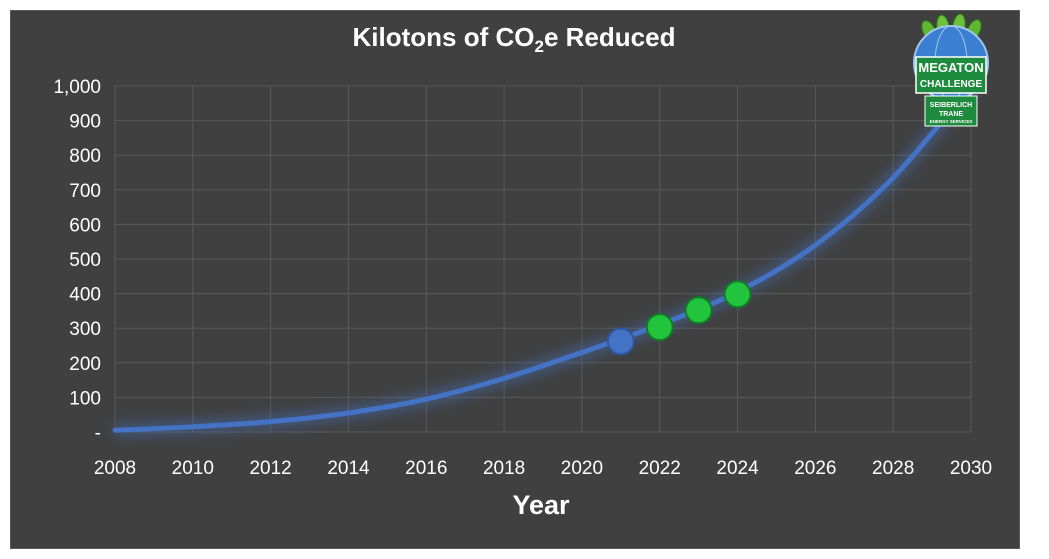 Image resolution: width=1049 pixels, height=559 pixels. I want to click on x-tick-label: 2008, so click(115, 468).